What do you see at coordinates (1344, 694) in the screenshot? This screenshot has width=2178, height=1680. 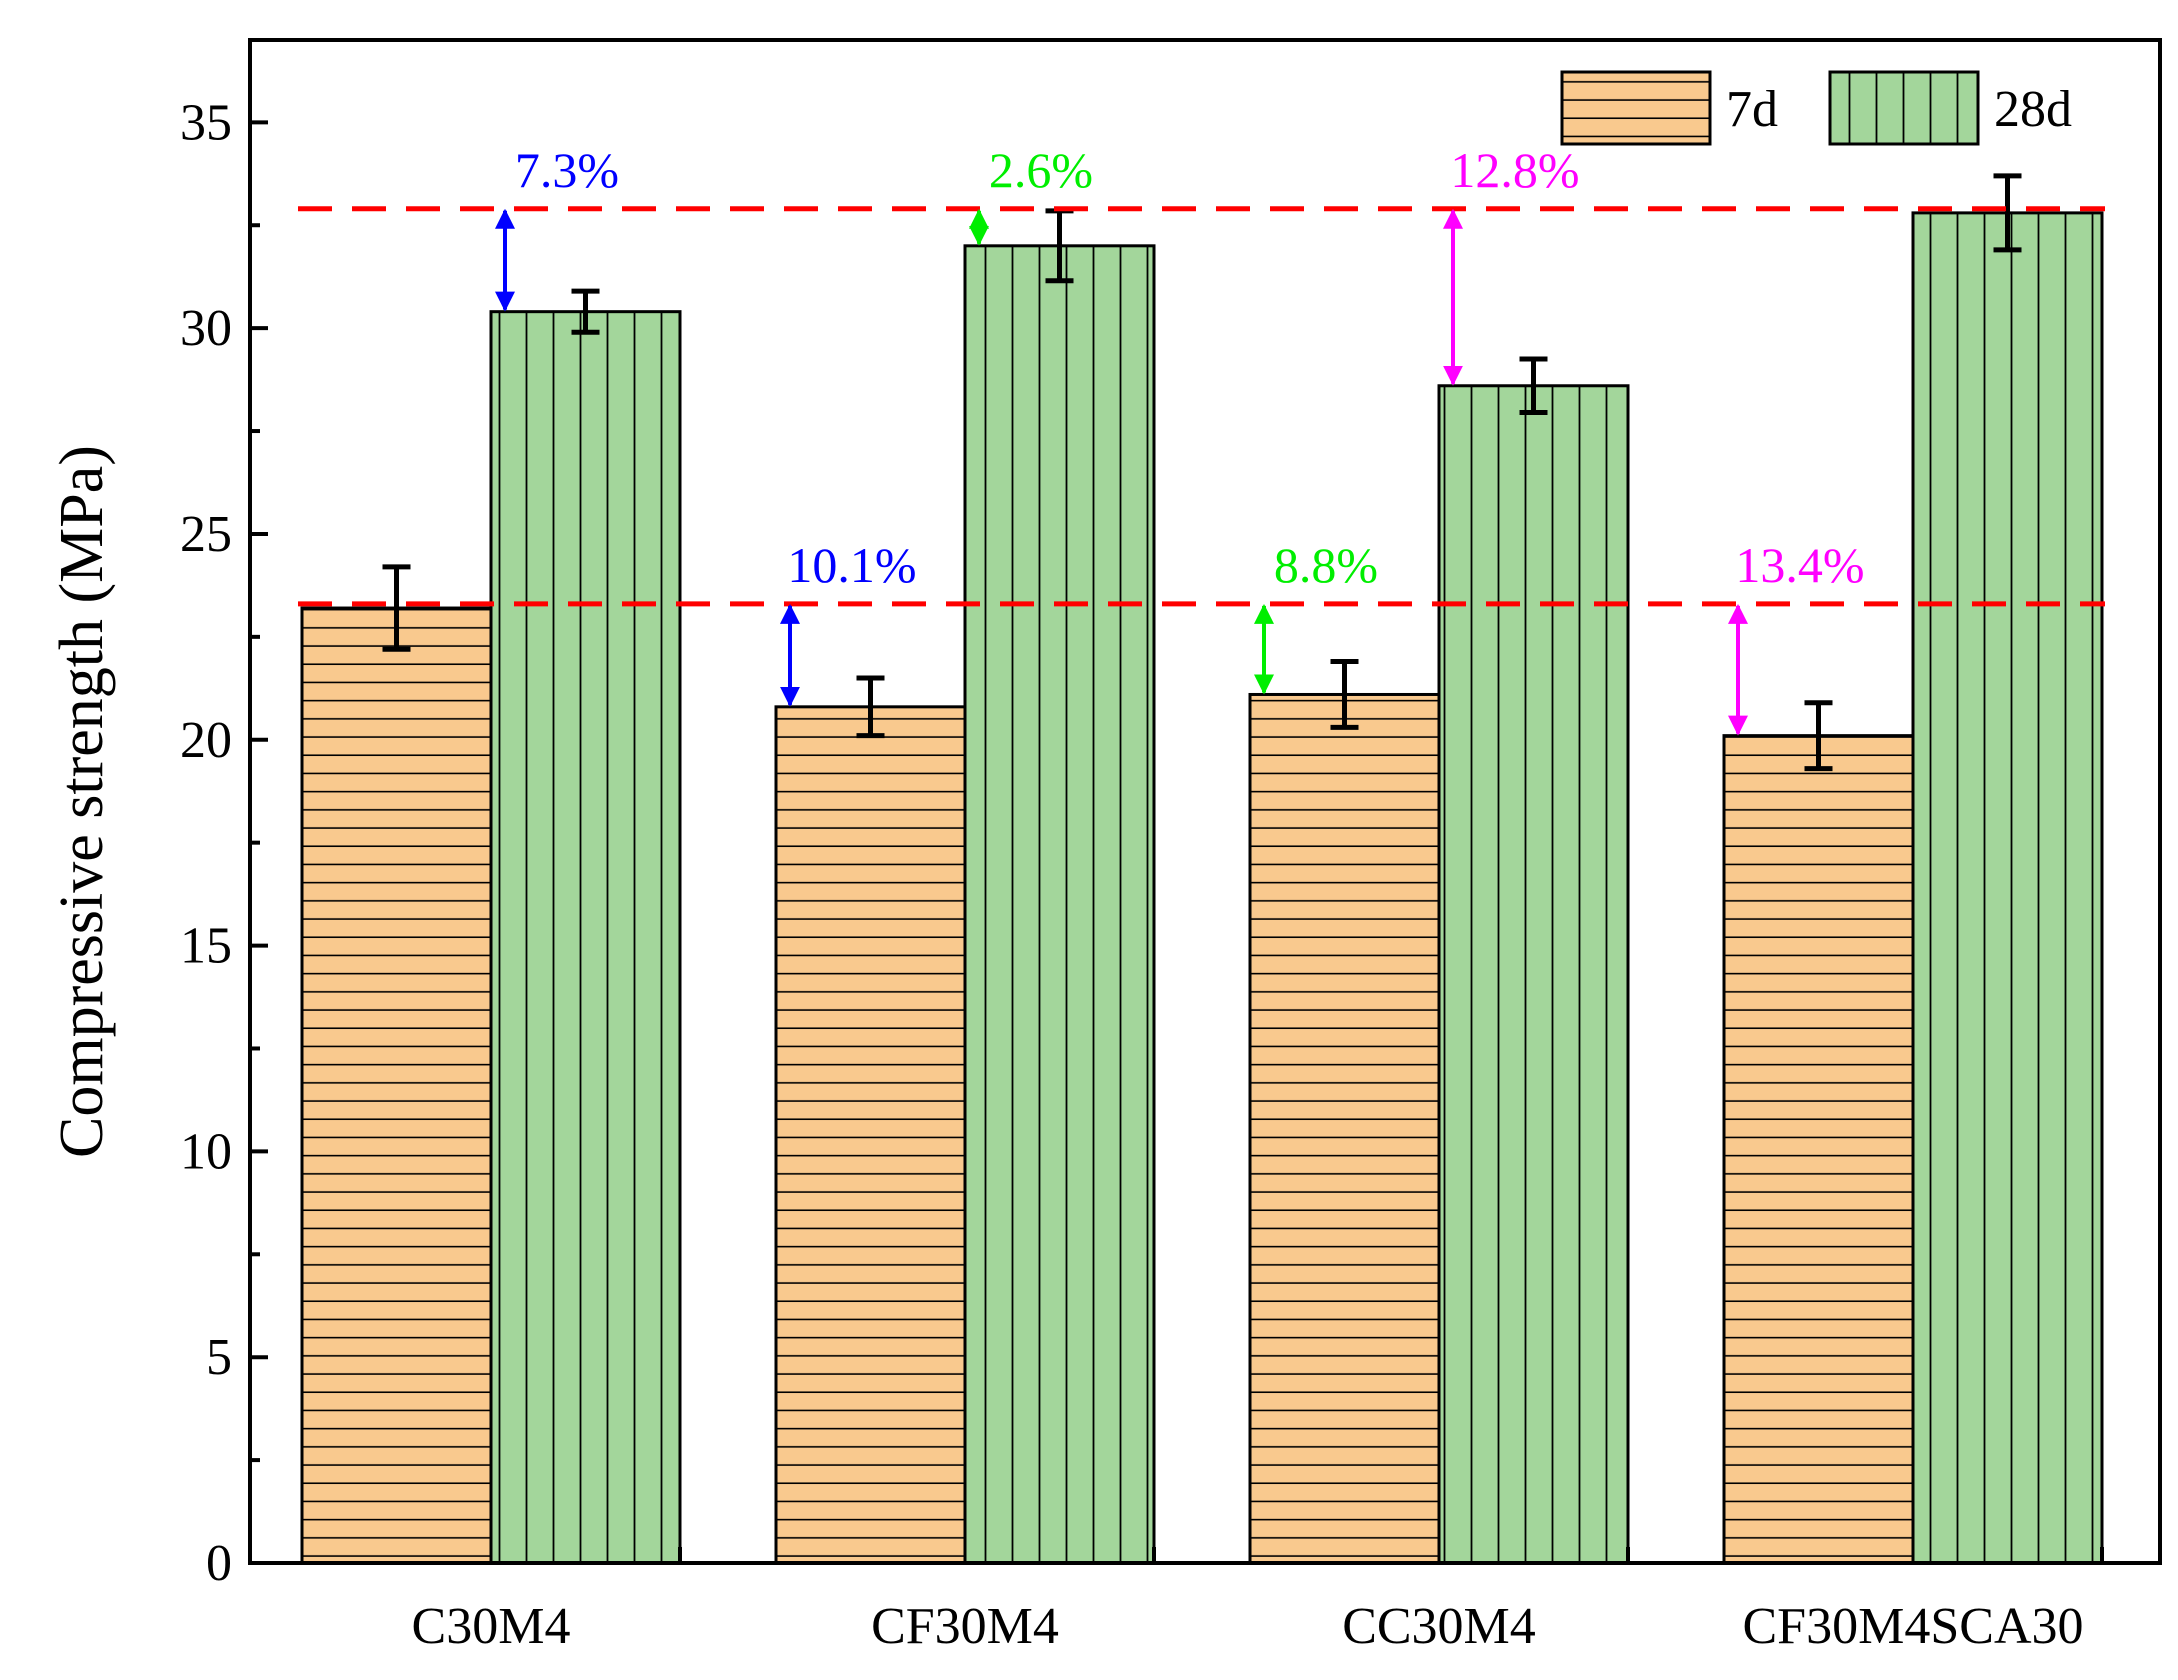 I see `error-bar-7d-cc30m4` at bounding box center [1344, 694].